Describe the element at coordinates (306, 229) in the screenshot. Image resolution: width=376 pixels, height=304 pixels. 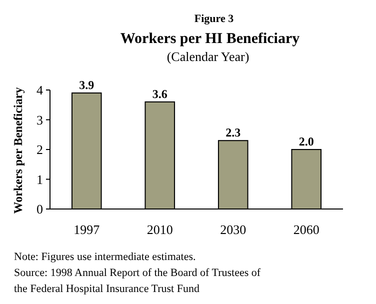
I see `x-tick-label: 2060` at that location.